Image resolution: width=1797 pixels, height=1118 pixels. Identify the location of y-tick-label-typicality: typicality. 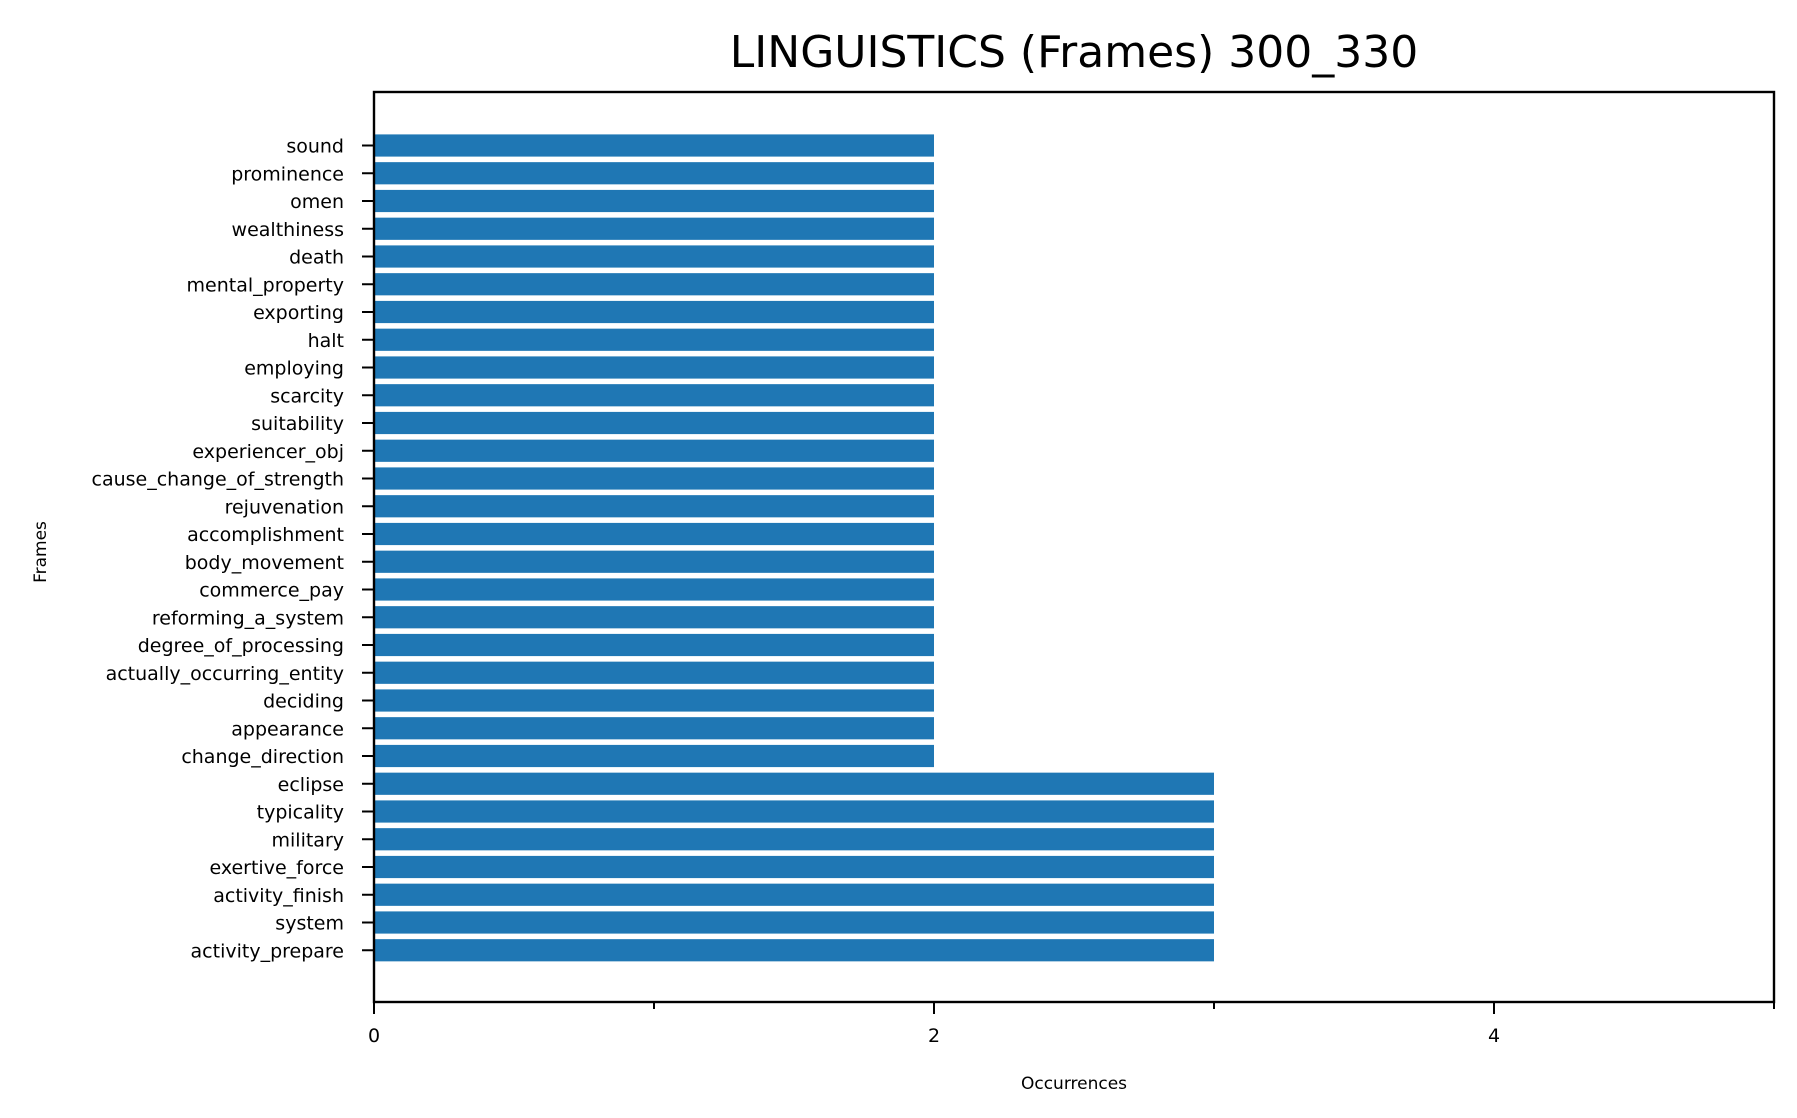
(300, 813).